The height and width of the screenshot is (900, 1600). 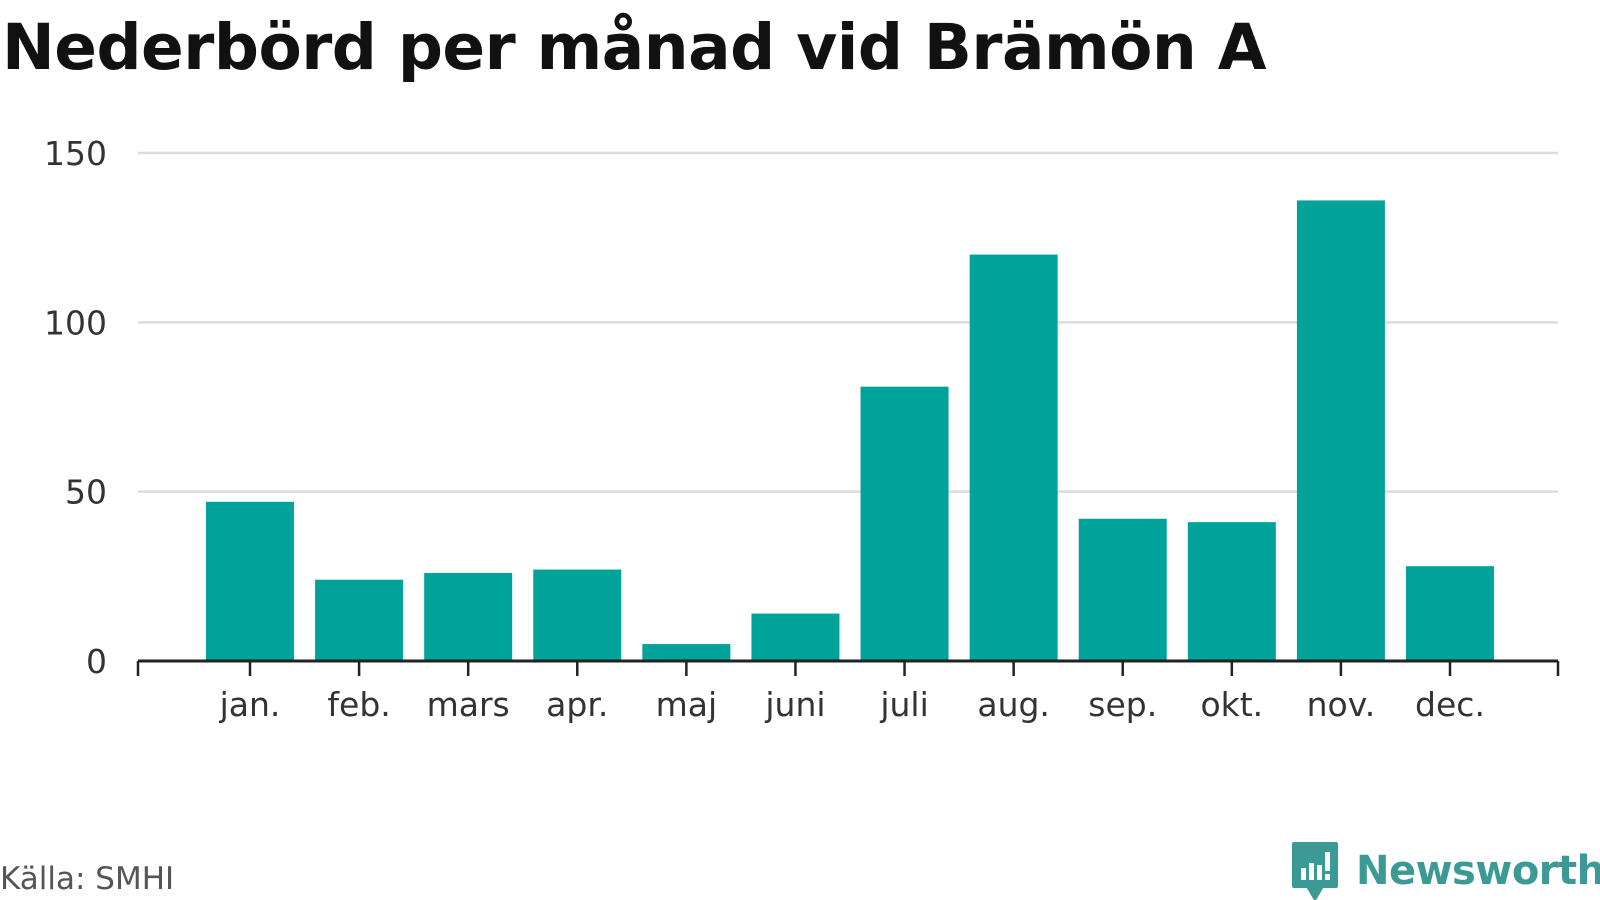 What do you see at coordinates (86, 492) in the screenshot?
I see `y-tick-label: 50` at bounding box center [86, 492].